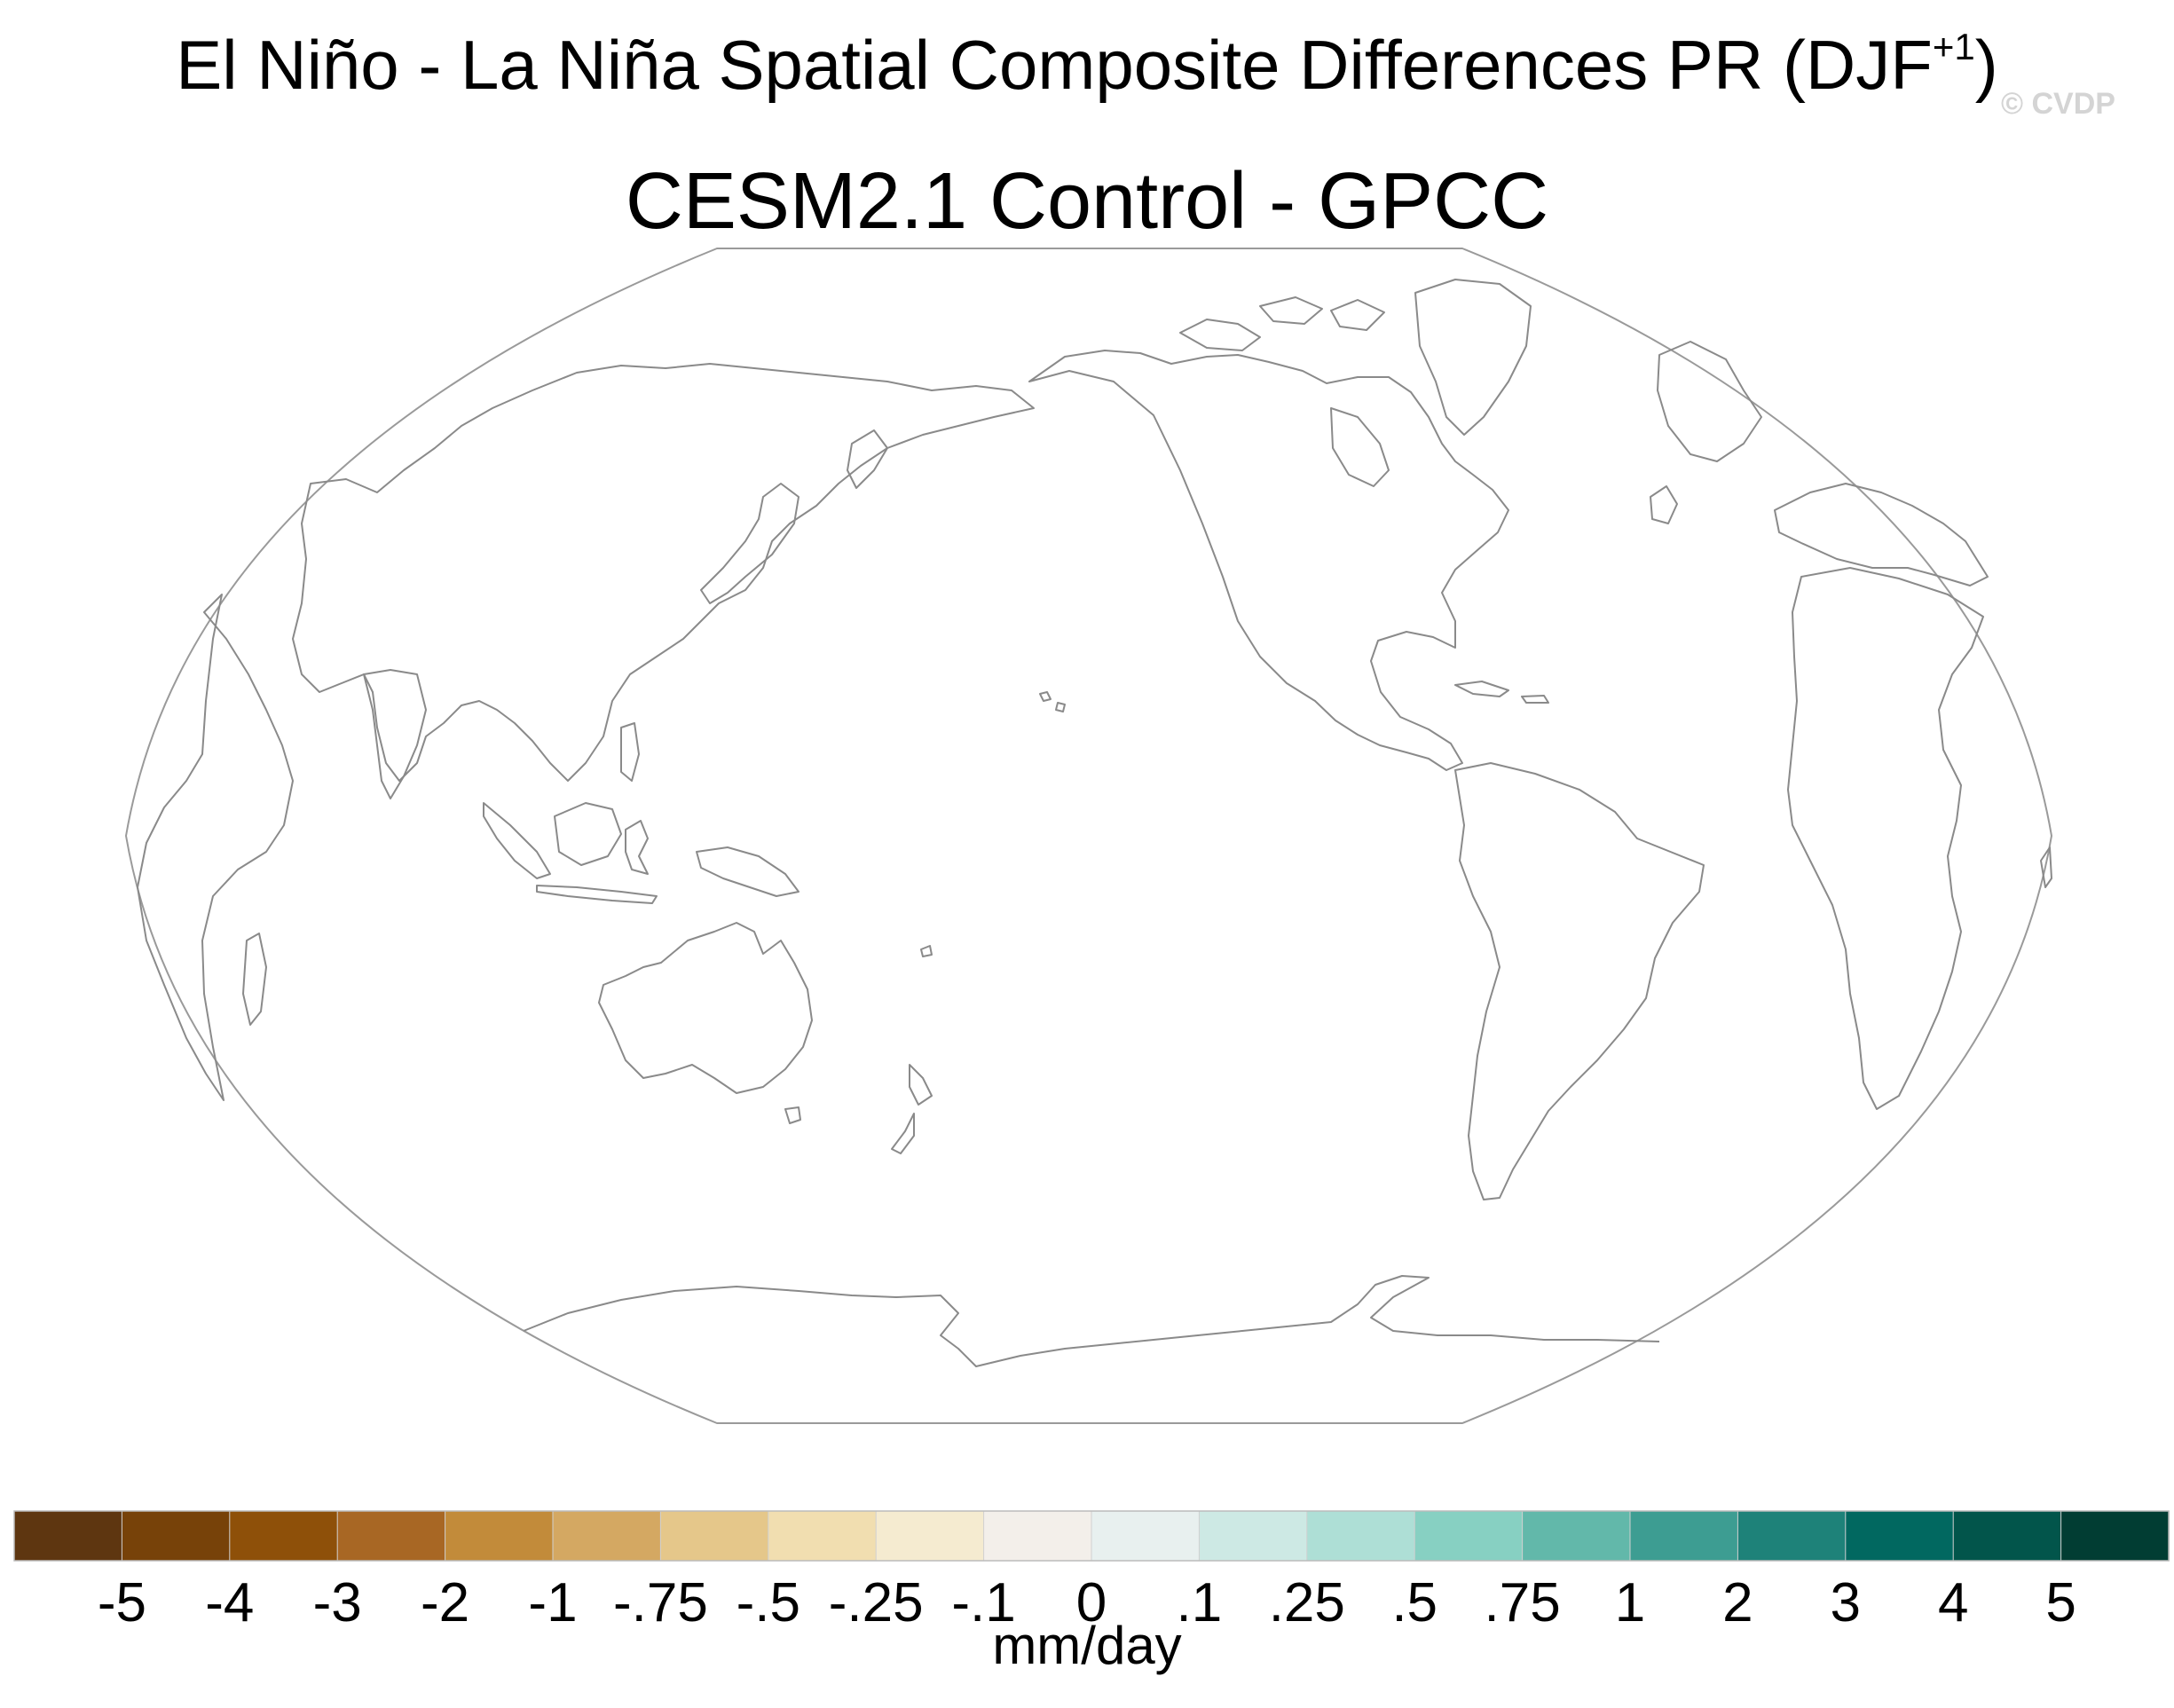  I want to click on coastline-uk, so click(1664, 504).